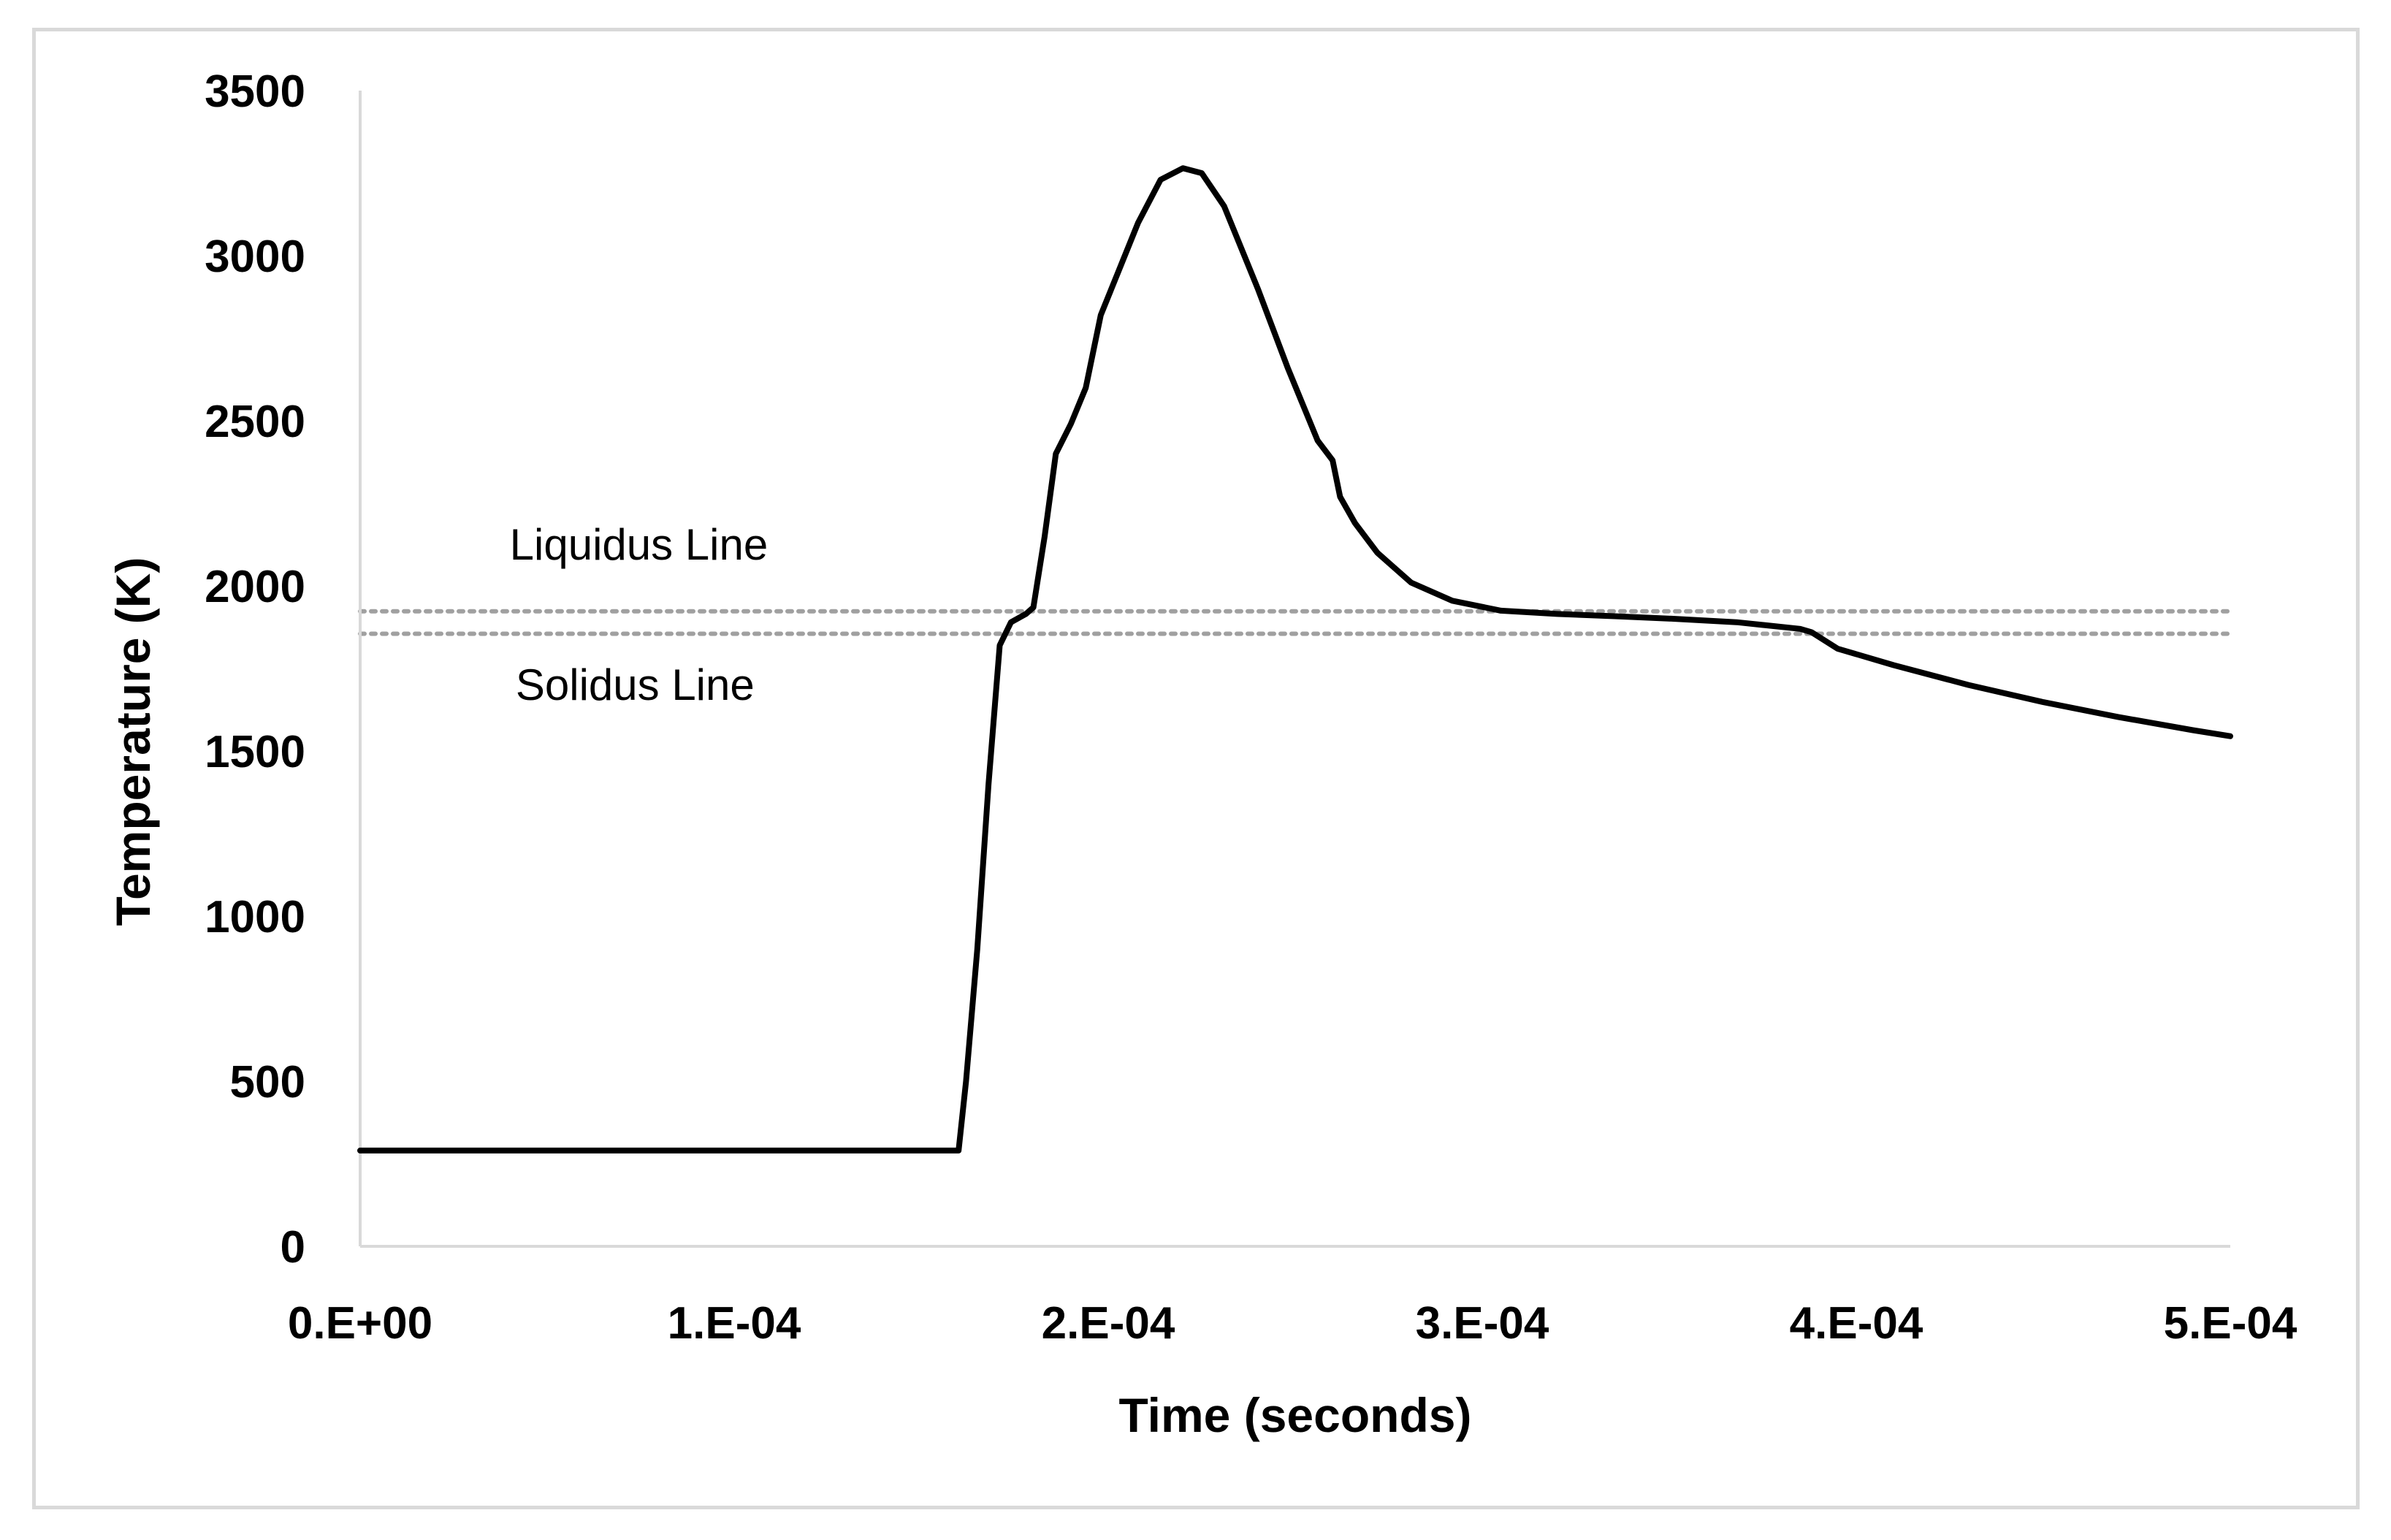  Describe the element at coordinates (734, 1323) in the screenshot. I see `x-tick-label: 1.E-04` at that location.